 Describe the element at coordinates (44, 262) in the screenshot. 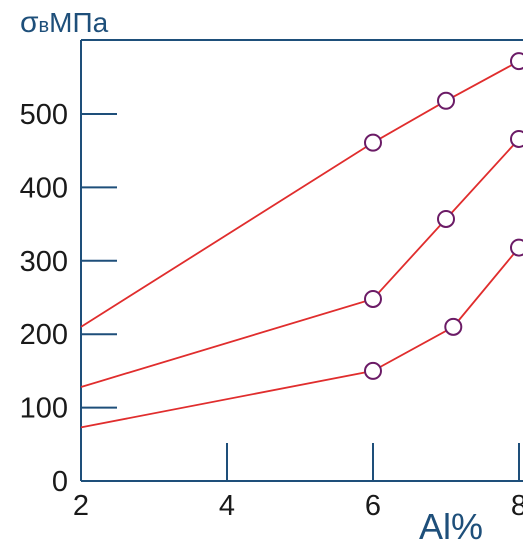

I see `y-tick-label: 300` at that location.